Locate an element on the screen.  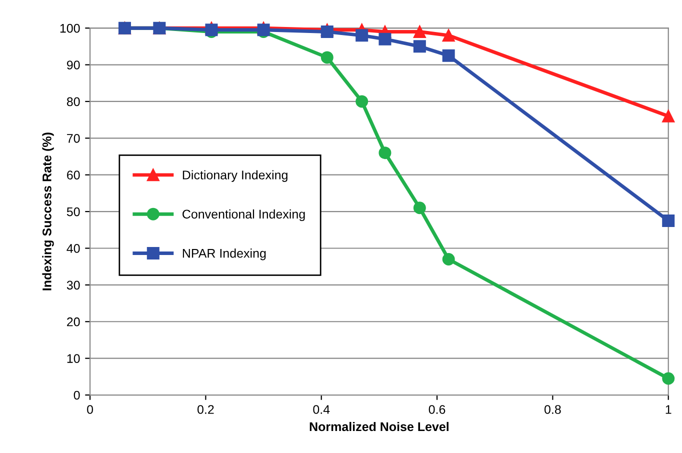
y-axis-title: Indexing Success Rate (%) is located at coordinates (48, 211).